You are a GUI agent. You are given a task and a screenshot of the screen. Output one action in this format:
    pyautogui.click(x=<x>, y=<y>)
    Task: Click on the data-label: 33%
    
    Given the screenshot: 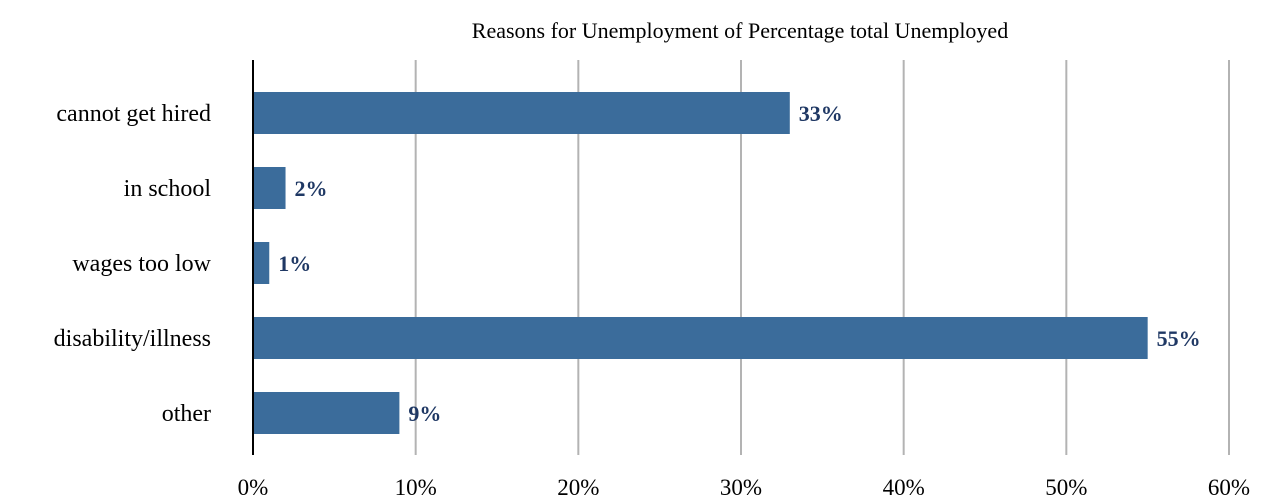 What is the action you would take?
    pyautogui.click(x=821, y=113)
    